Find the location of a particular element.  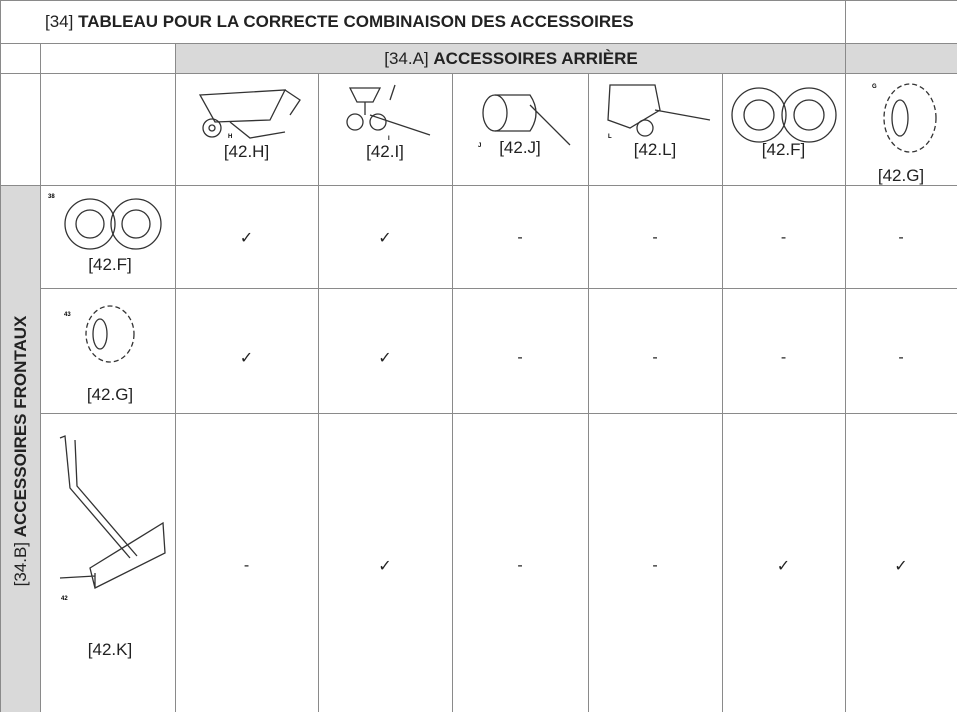

rear-header-cell: [34.A] ACCESSOIRES ARRIÈRE is located at coordinates (510, 58).